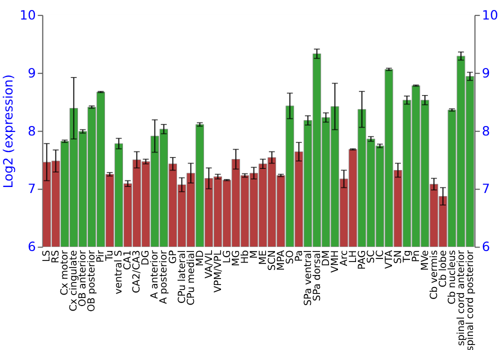 The width and height of the screenshot is (500, 350). What do you see at coordinates (470, 299) in the screenshot?
I see `x-tick-label: spinal cord posterior` at bounding box center [470, 299].